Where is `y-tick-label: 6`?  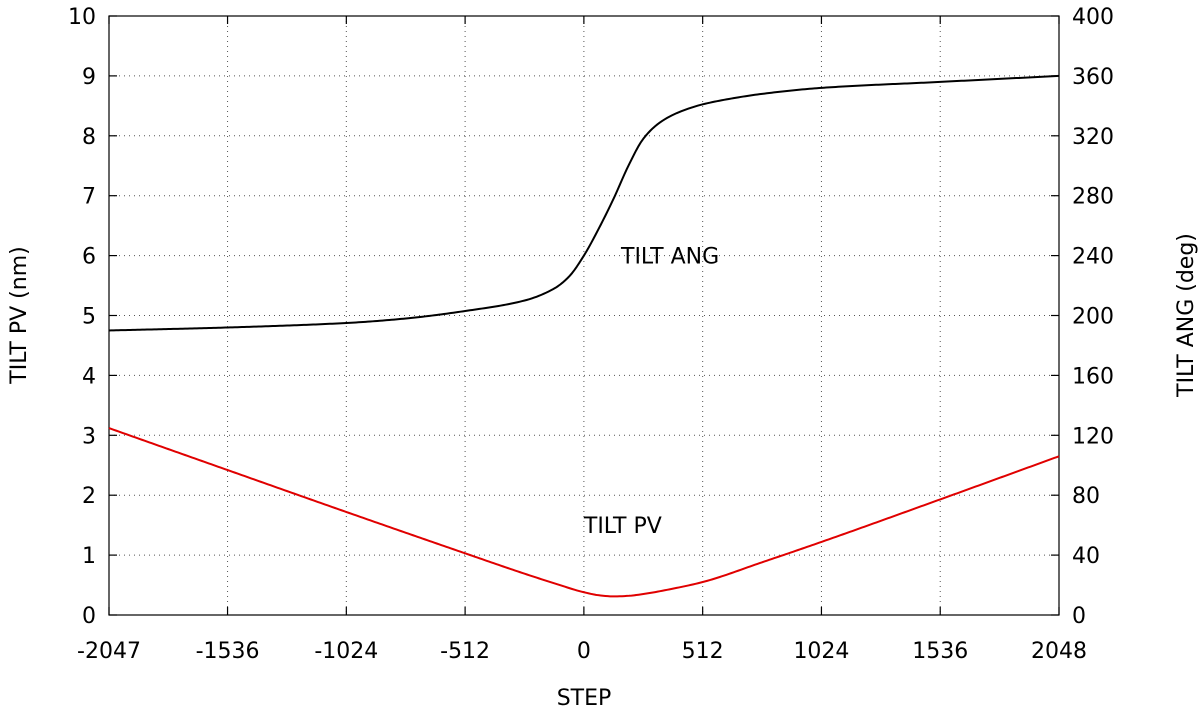 y-tick-label: 6 is located at coordinates (89, 257).